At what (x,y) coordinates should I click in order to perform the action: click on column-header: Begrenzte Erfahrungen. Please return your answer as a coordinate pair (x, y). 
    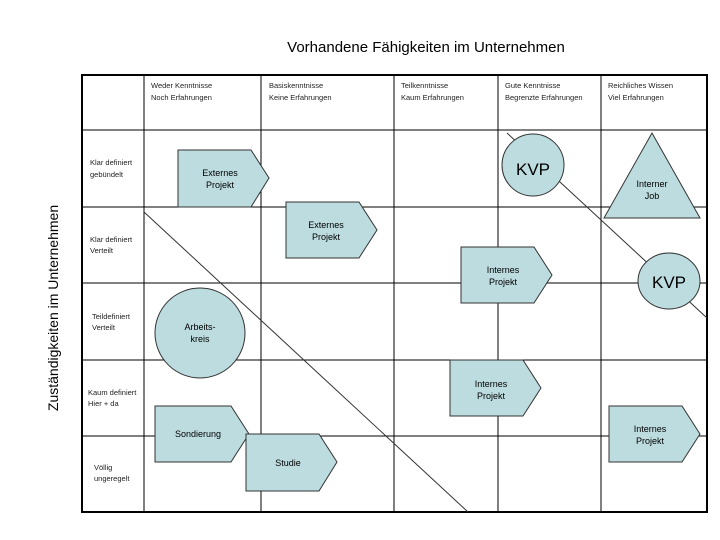
    Looking at the image, I should click on (544, 97).